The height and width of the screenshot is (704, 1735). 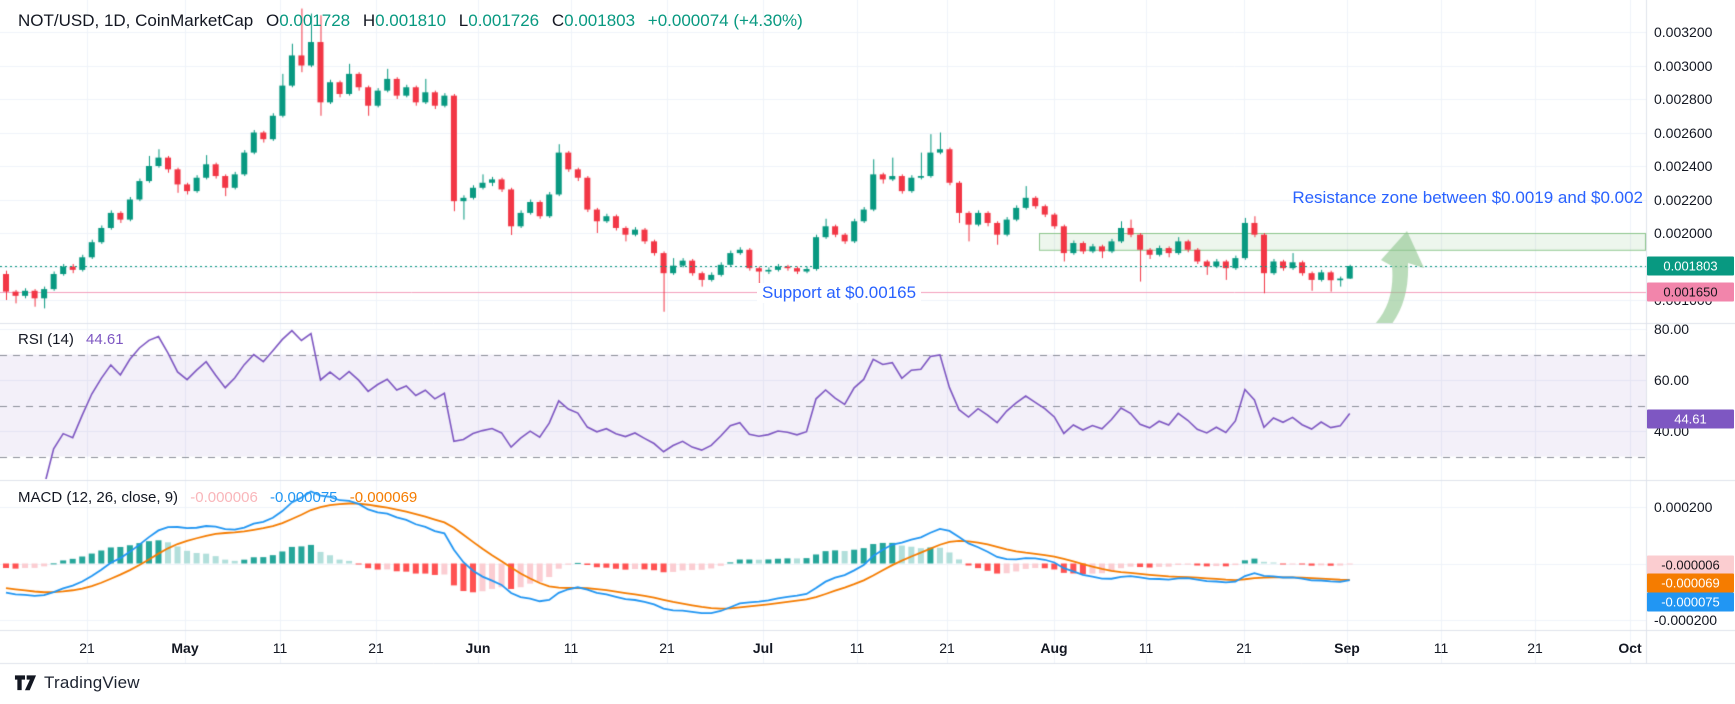 I want to click on rsi-value-badge: 44.61, so click(x=1690, y=419).